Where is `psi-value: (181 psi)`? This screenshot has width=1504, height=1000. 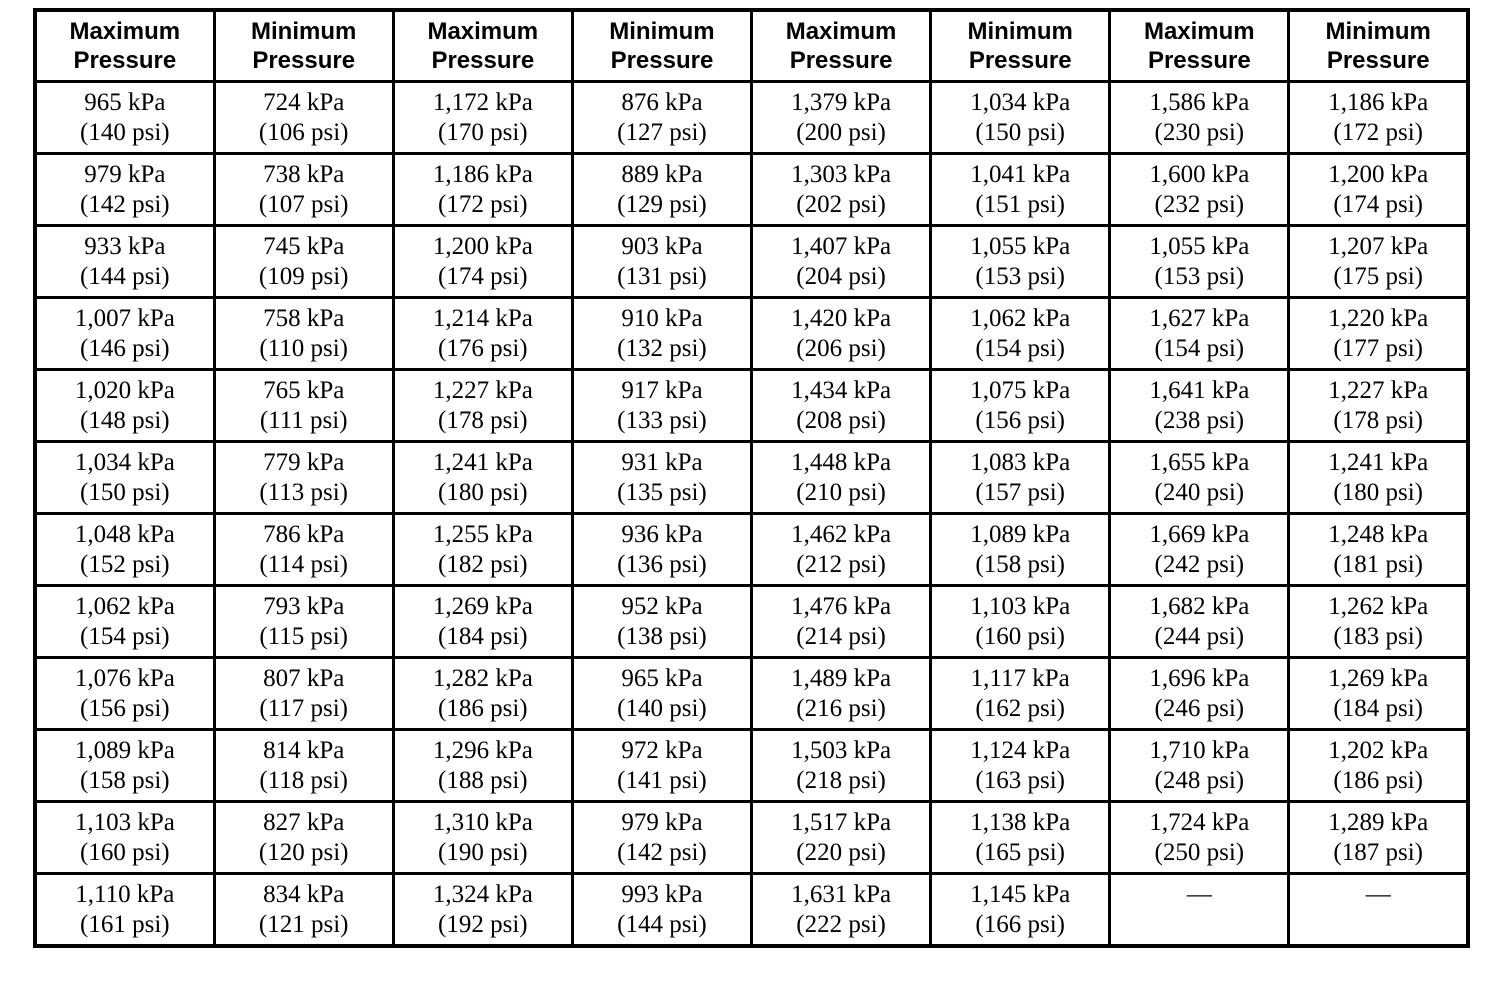
psi-value: (181 psi) is located at coordinates (1378, 564).